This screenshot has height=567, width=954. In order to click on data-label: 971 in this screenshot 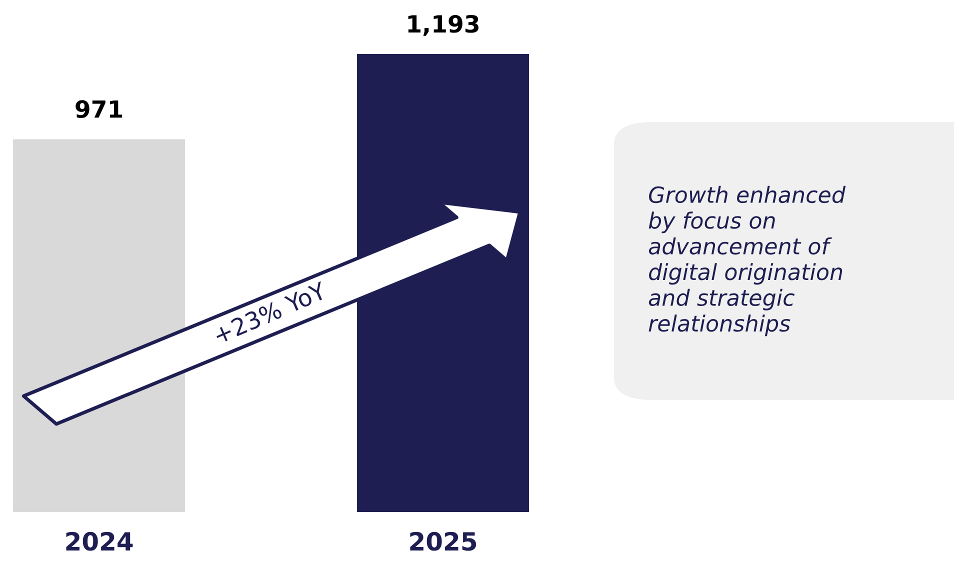, I will do `click(99, 109)`.